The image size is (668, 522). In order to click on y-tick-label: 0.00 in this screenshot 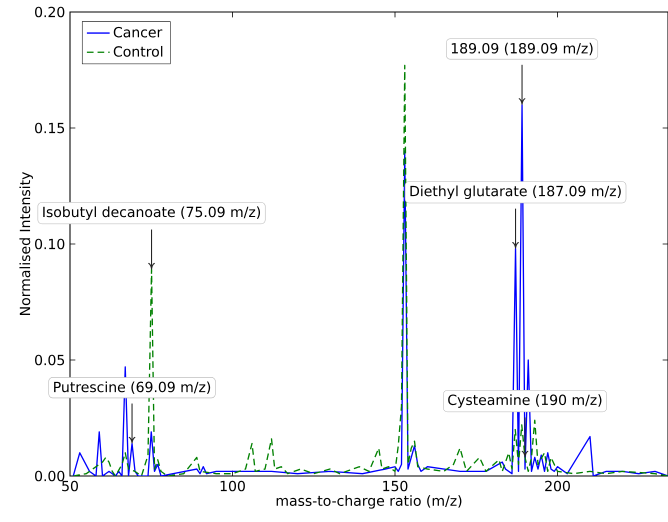, I will do `click(49, 476)`.